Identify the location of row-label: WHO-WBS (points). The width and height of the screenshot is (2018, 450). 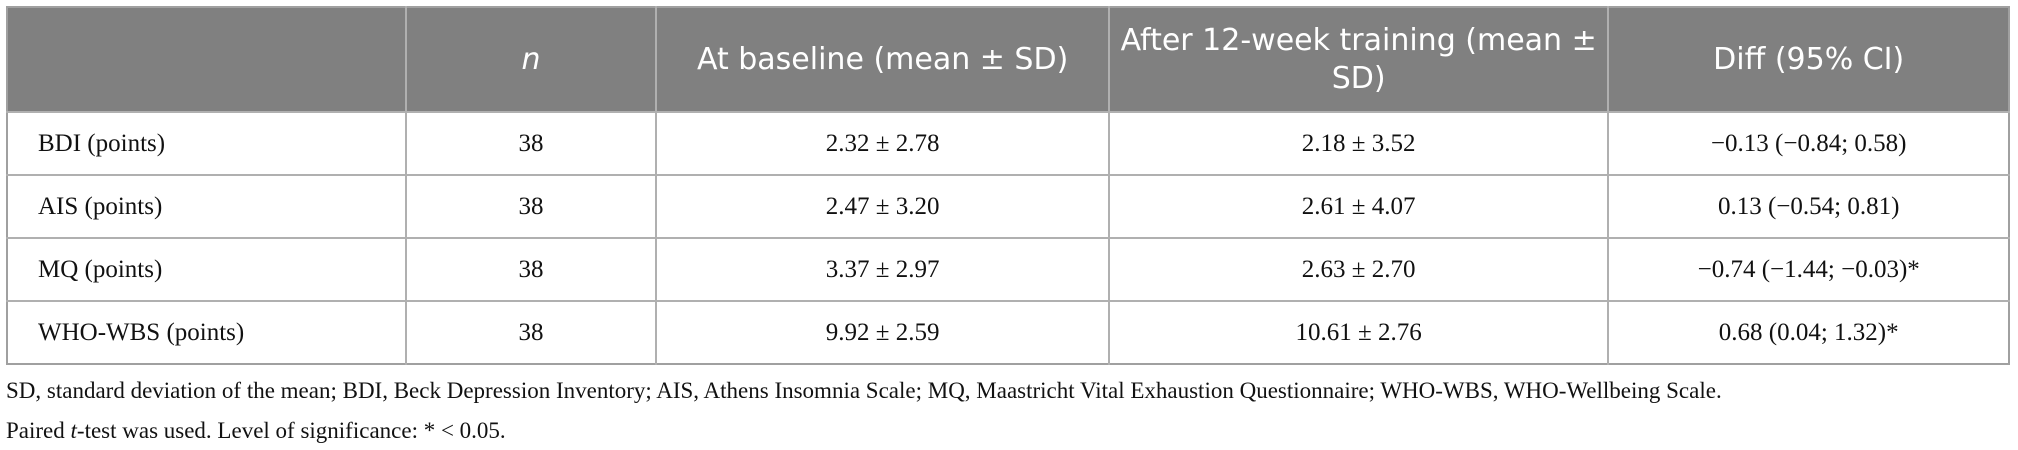
(206, 332).